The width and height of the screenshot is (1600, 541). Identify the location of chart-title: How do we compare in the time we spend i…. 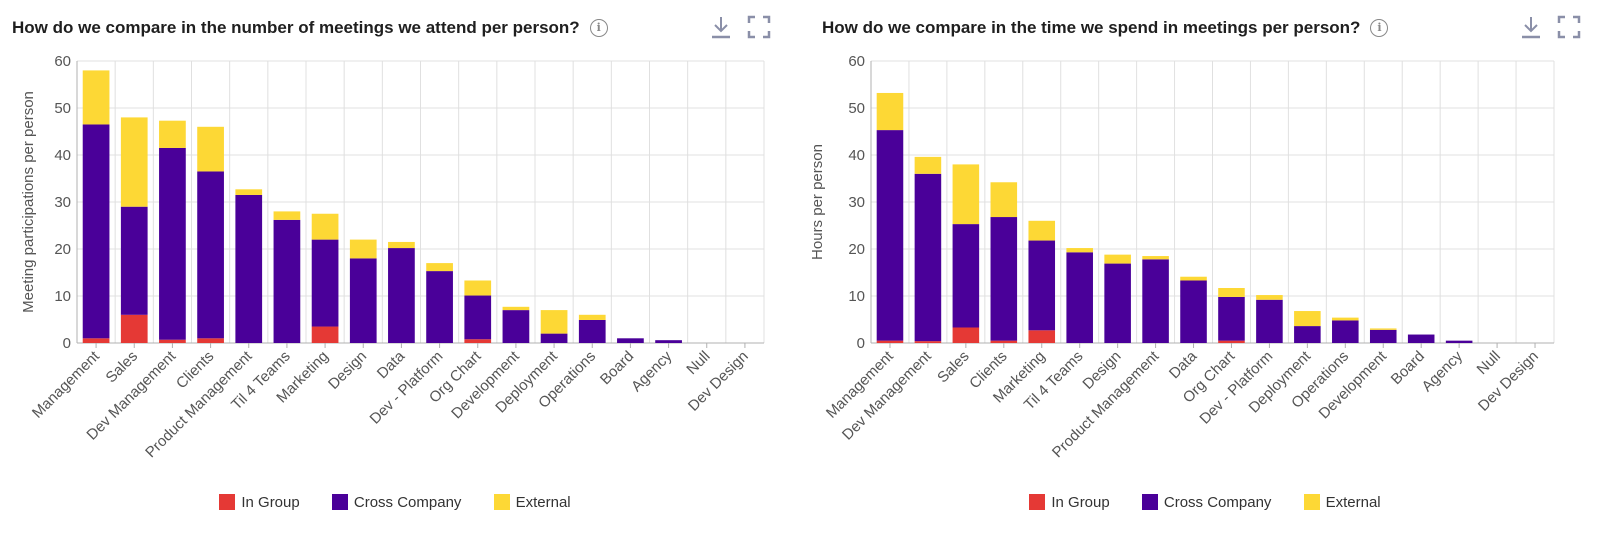
(1105, 28).